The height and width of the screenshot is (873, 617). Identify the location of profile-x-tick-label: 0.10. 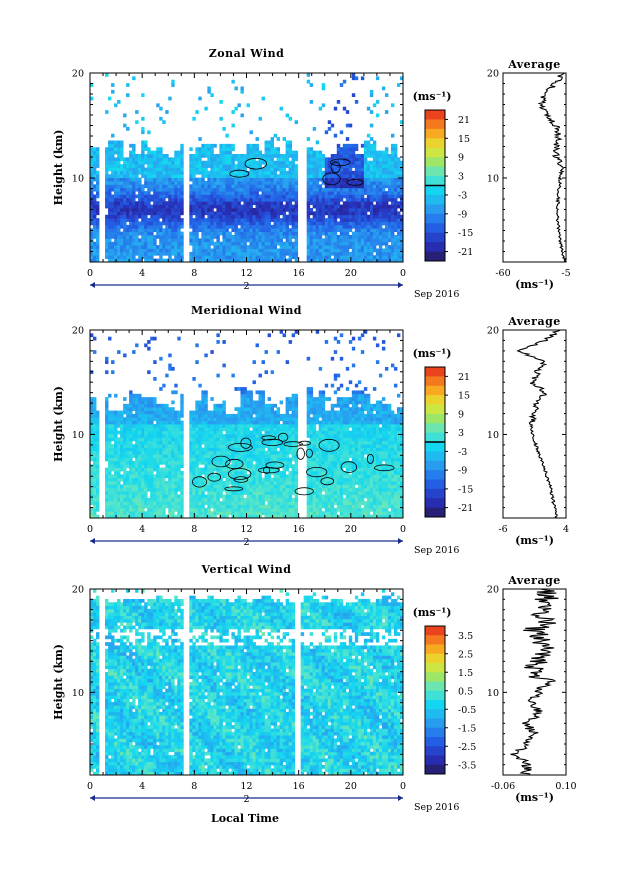
(565, 786).